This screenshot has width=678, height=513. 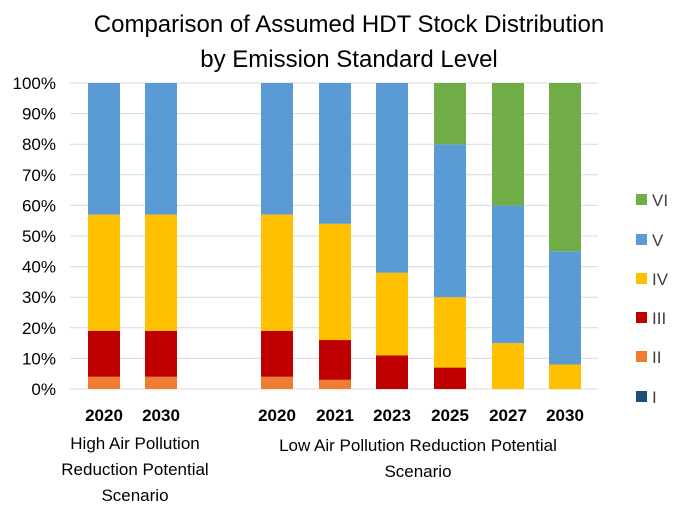 I want to click on y-tick-label: 60%, so click(x=39, y=205).